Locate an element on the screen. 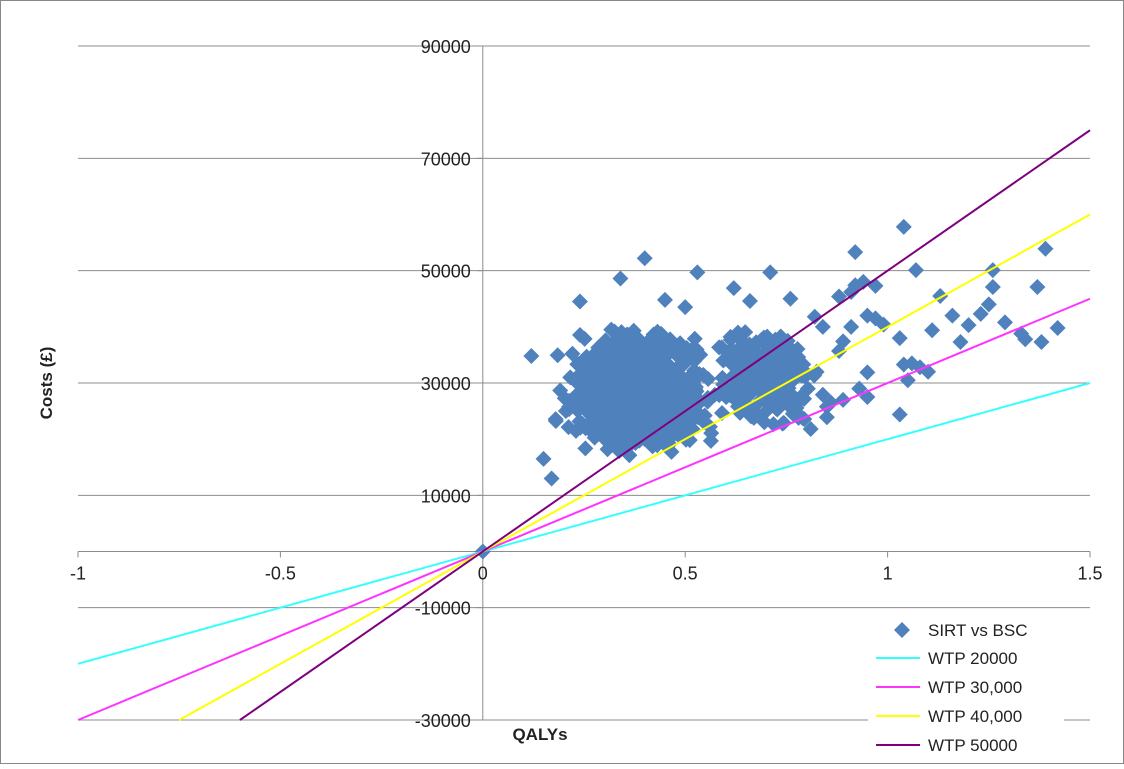  y-tick-label: 90000 is located at coordinates (446, 47).